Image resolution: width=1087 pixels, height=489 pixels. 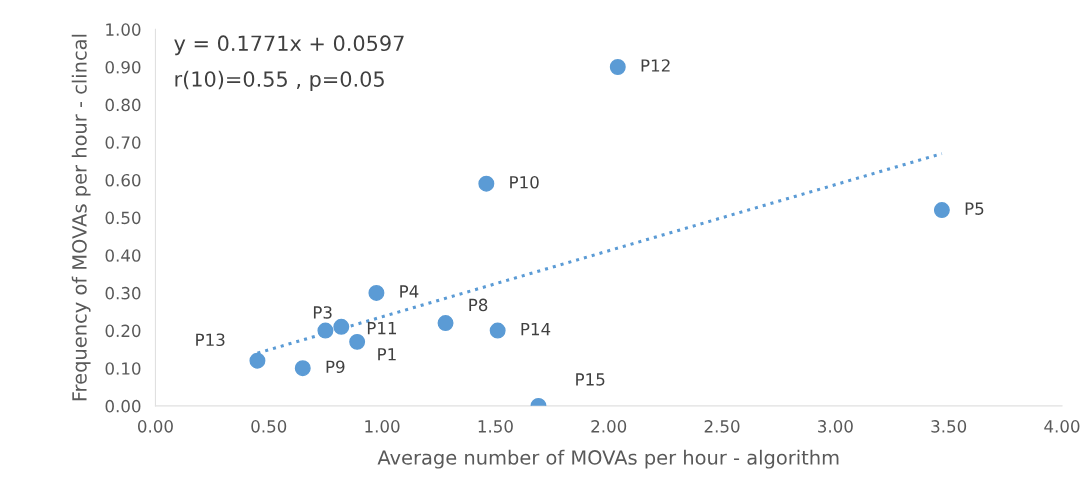 What do you see at coordinates (495, 426) in the screenshot?
I see `x-tick-label: 1.50` at bounding box center [495, 426].